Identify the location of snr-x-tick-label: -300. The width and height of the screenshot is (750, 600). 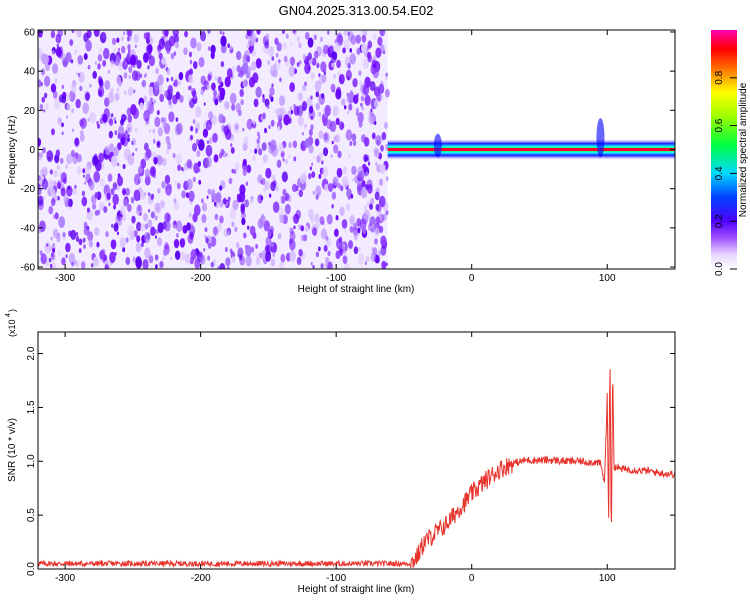
(65, 578).